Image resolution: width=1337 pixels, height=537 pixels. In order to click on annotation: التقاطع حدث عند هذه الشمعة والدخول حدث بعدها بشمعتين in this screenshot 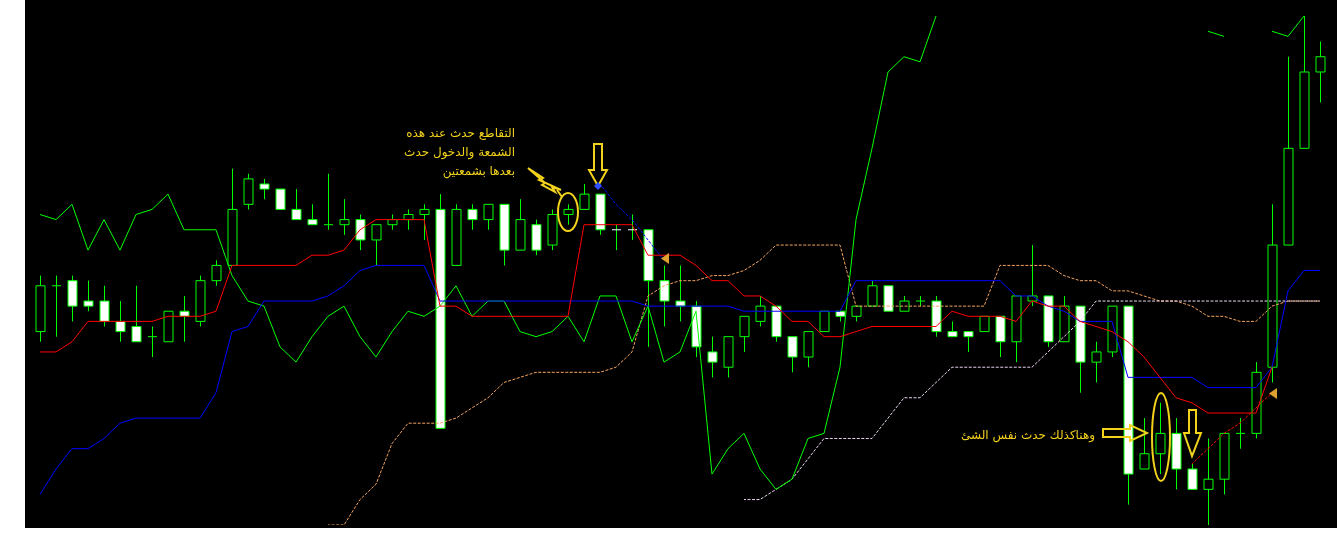, I will do `click(459, 153)`.